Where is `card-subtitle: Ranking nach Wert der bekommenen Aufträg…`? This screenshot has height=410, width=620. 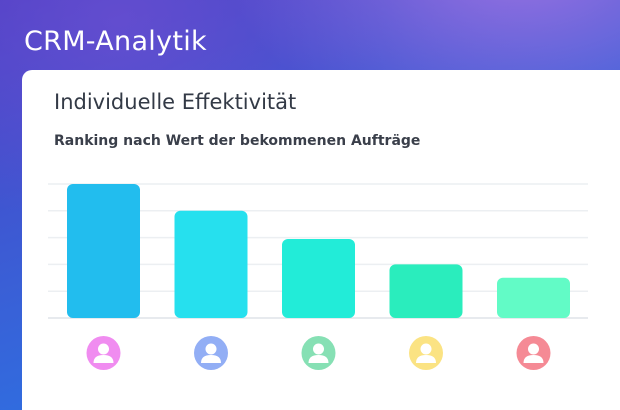
card-subtitle: Ranking nach Wert der bekommenen Aufträg… is located at coordinates (237, 141).